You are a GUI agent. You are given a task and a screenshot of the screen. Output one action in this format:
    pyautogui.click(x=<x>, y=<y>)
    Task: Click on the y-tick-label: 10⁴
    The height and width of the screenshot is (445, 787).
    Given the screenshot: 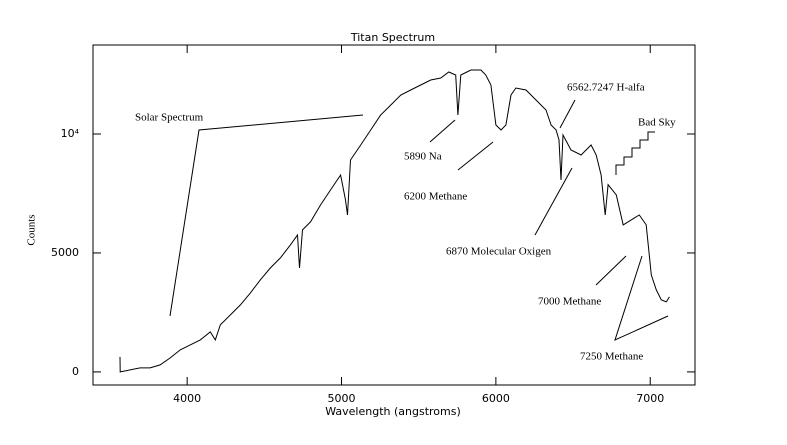 What is the action you would take?
    pyautogui.click(x=70, y=133)
    